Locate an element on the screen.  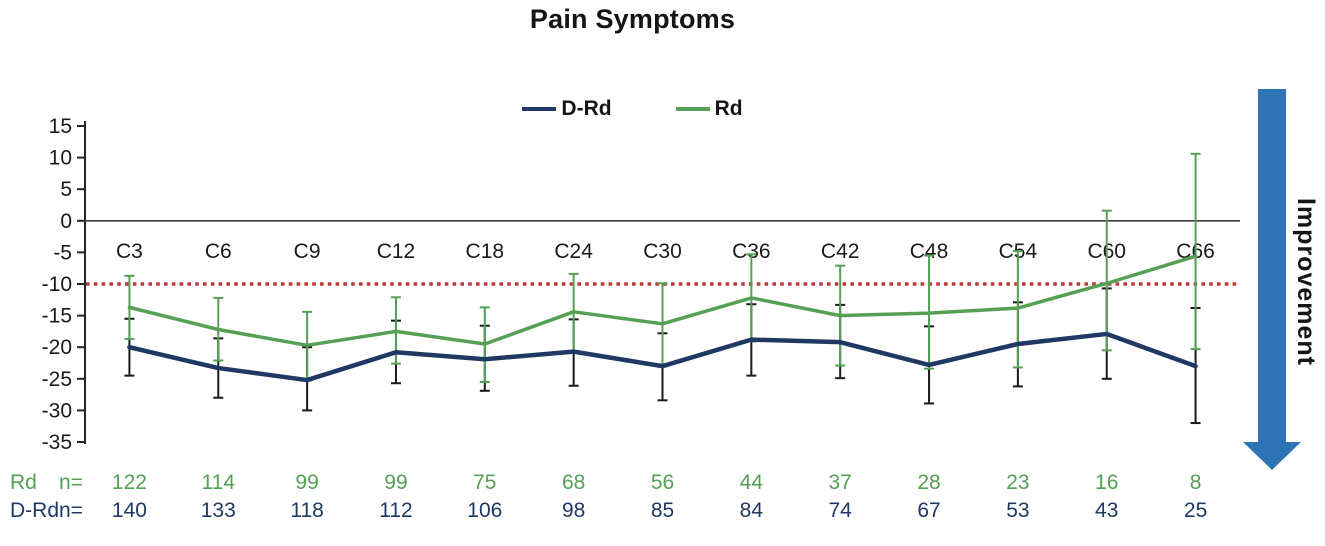
count-value-Rd: 122 is located at coordinates (129, 482).